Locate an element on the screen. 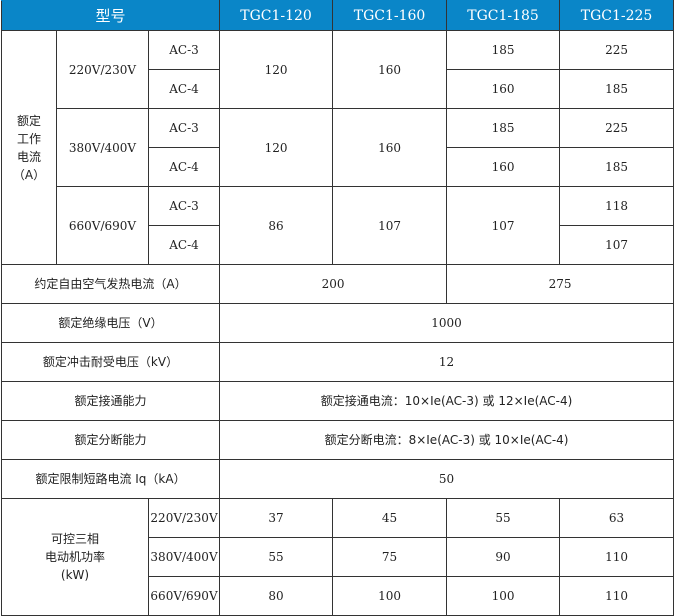 The height and width of the screenshot is (616, 674). value-cell: 额定分断电流：8×Ie(AC-3) 或 10×Ie(AC-4) is located at coordinates (446, 440).